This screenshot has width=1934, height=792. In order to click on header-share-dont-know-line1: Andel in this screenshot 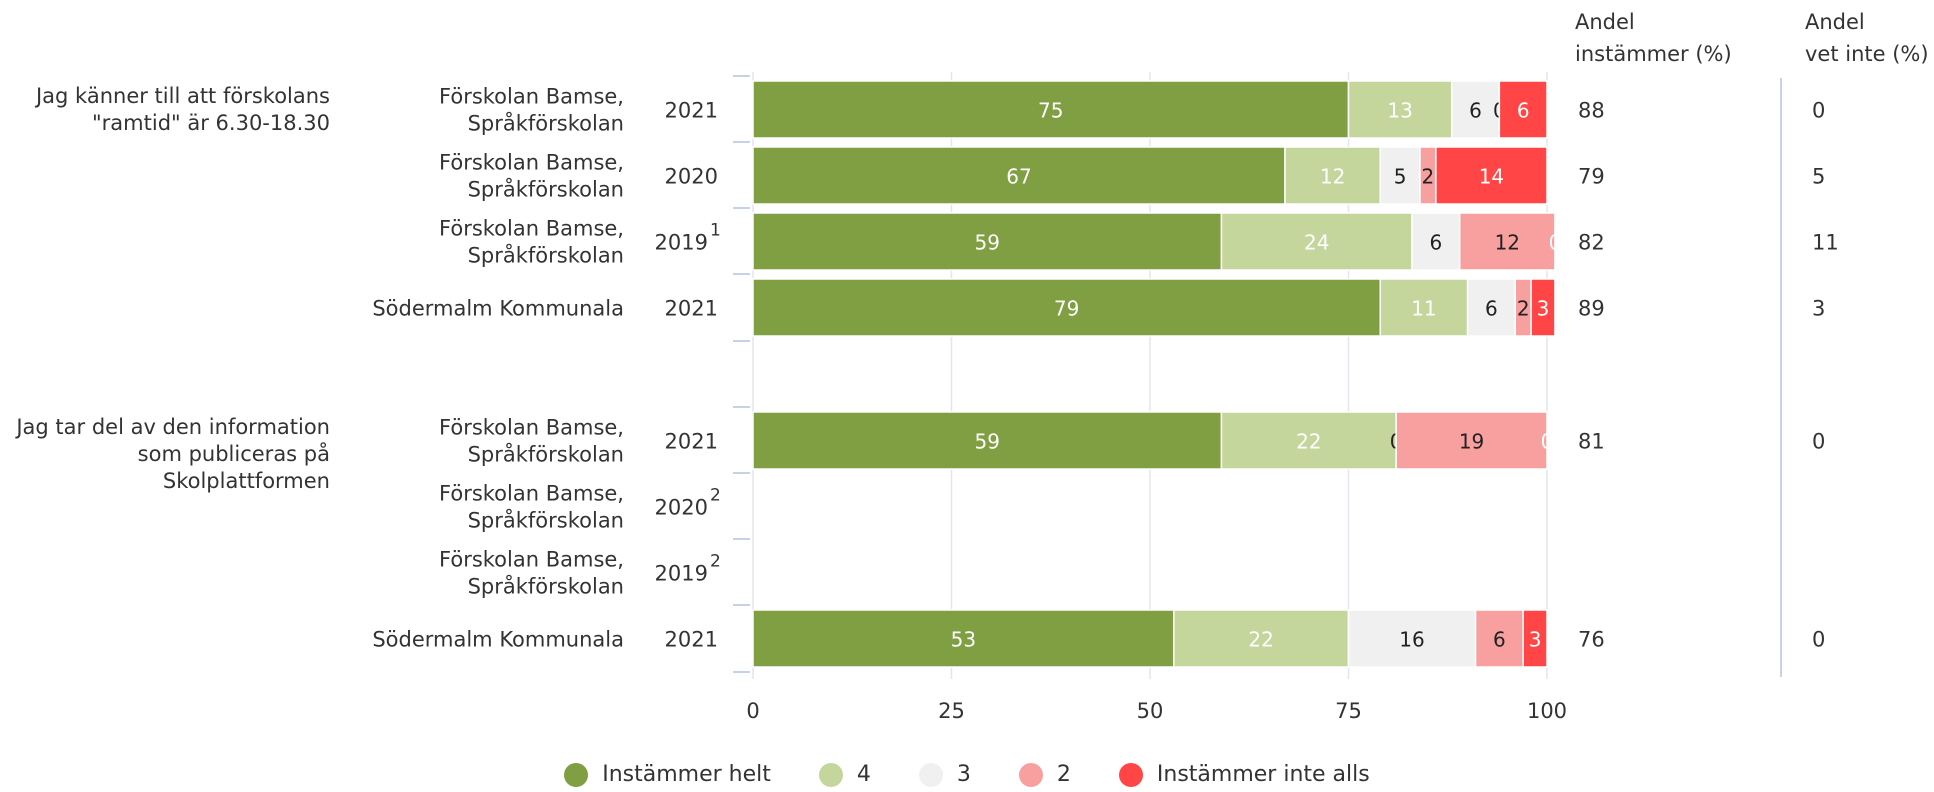, I will do `click(1835, 22)`.